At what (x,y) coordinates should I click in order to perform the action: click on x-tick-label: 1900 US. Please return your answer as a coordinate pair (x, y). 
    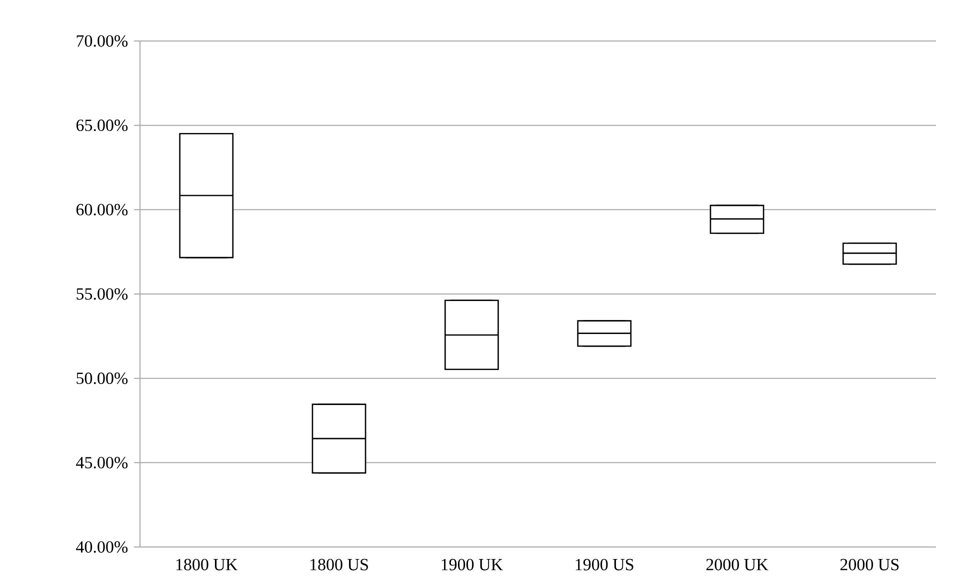
    Looking at the image, I should click on (605, 564).